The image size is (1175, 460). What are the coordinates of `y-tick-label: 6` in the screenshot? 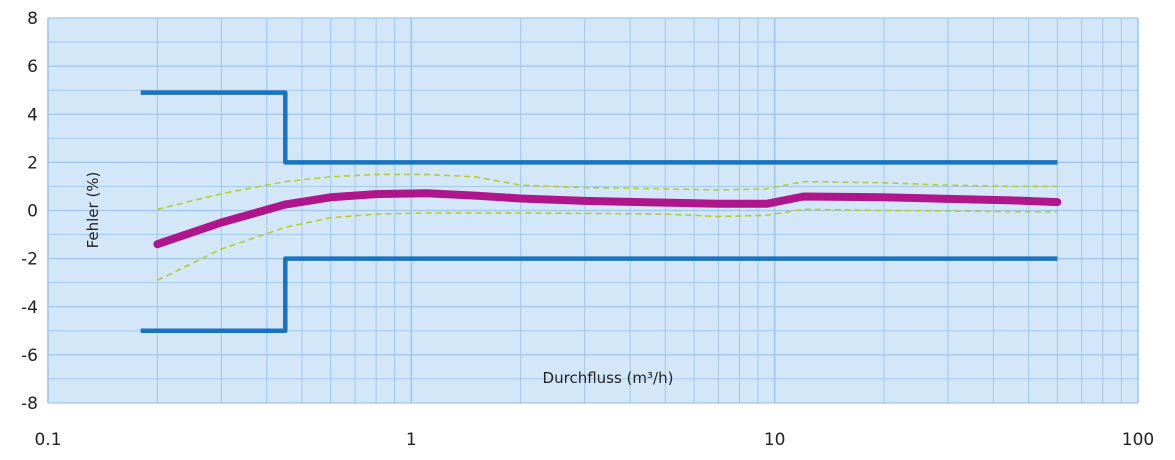 It's located at (32, 67).